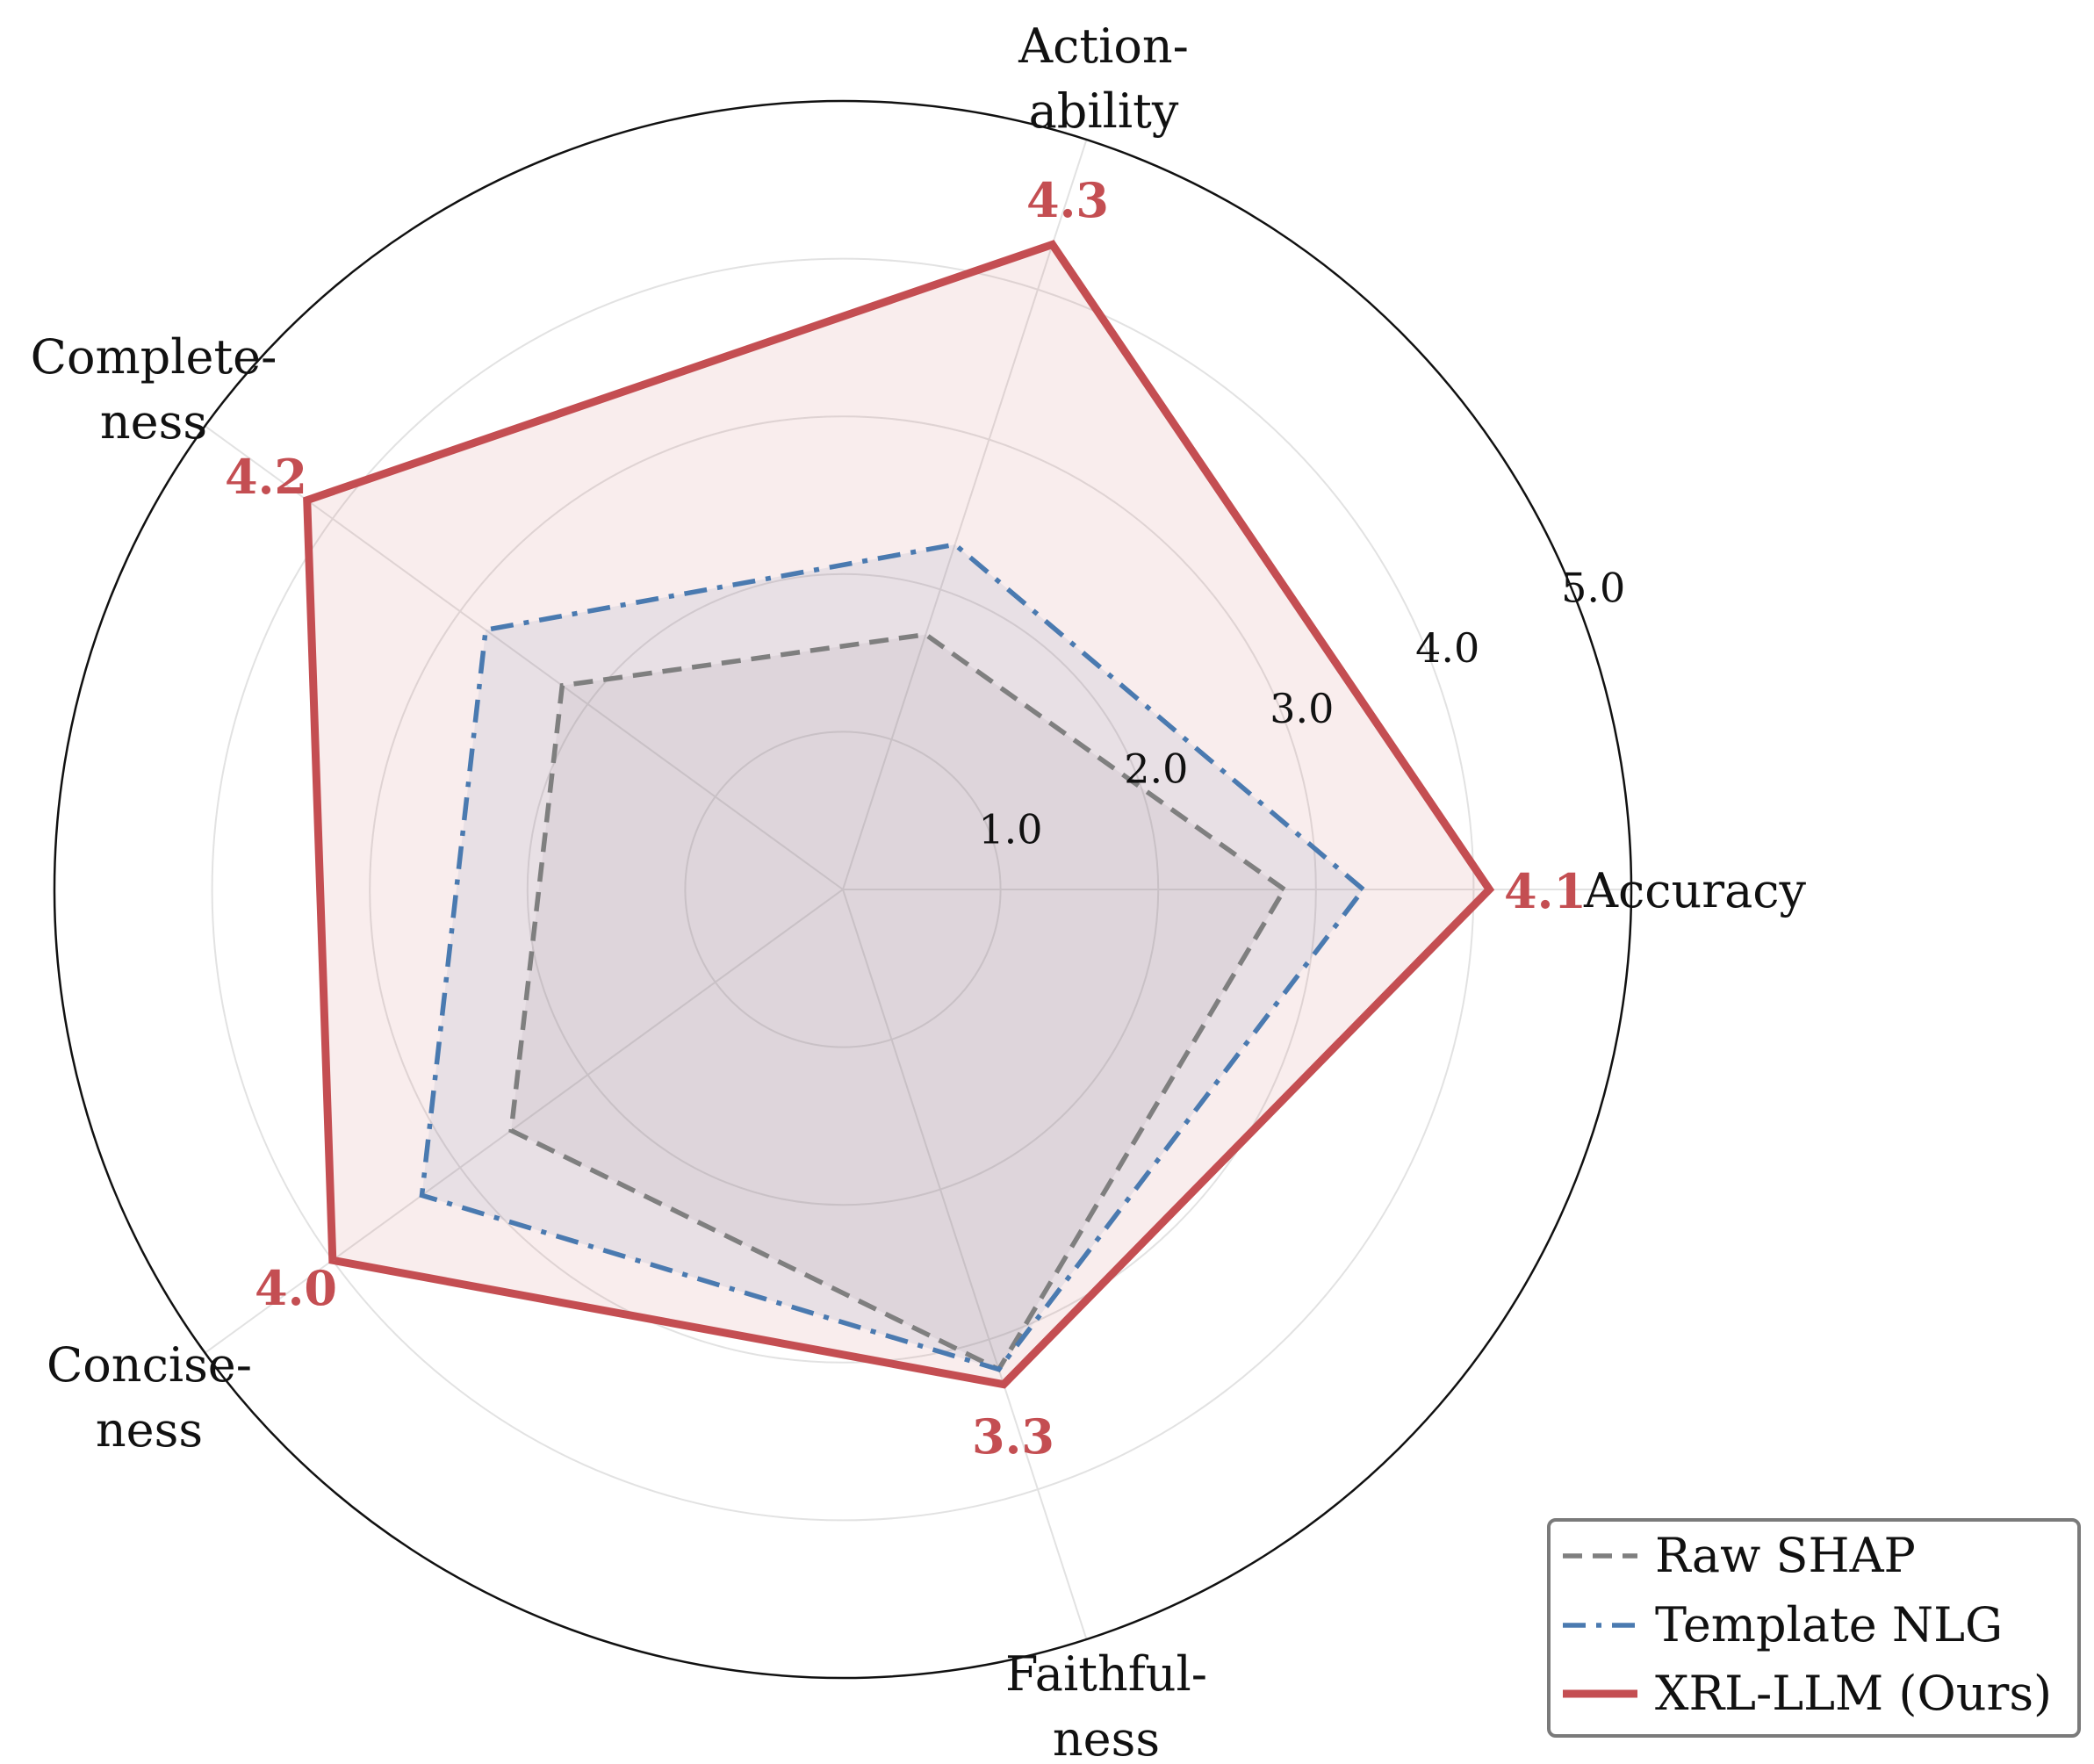 The height and width of the screenshot is (1764, 2094). I want to click on rtick-label-1: 1.0, so click(1010, 829).